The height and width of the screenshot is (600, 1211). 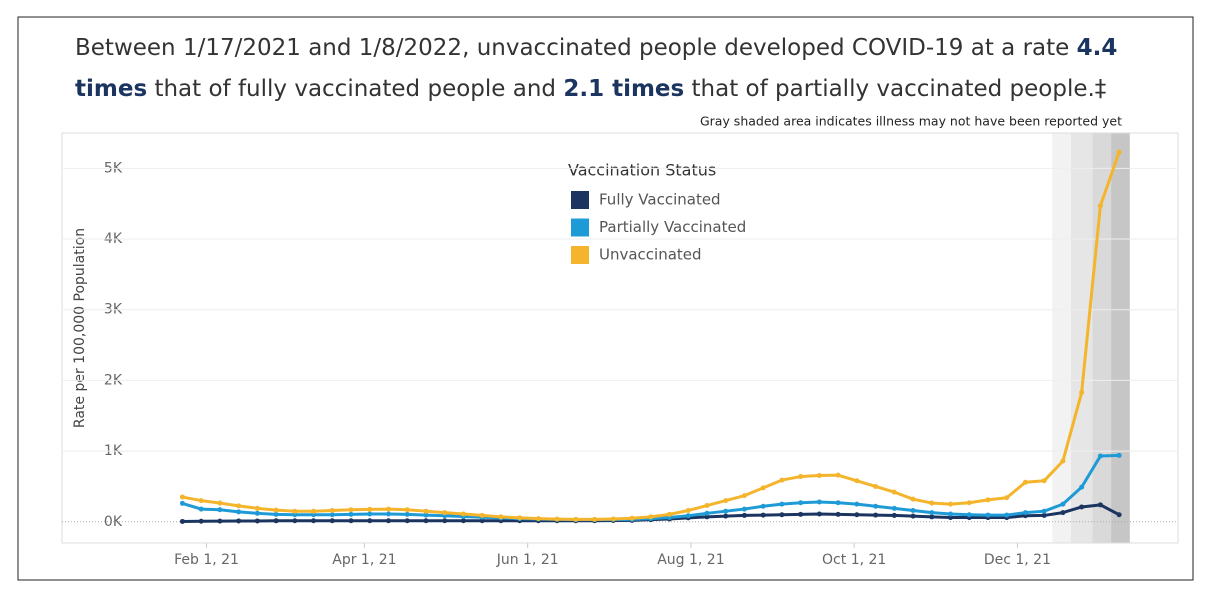 I want to click on x-tick-label: Feb 1, 21, so click(x=206, y=560).